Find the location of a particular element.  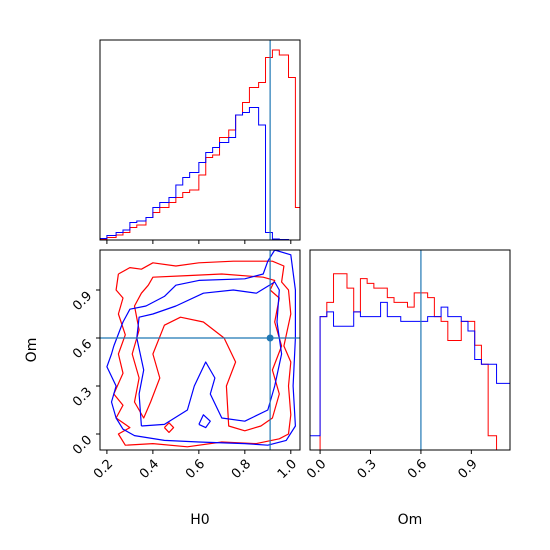

om-histogram-blue-series is located at coordinates (410, 375).